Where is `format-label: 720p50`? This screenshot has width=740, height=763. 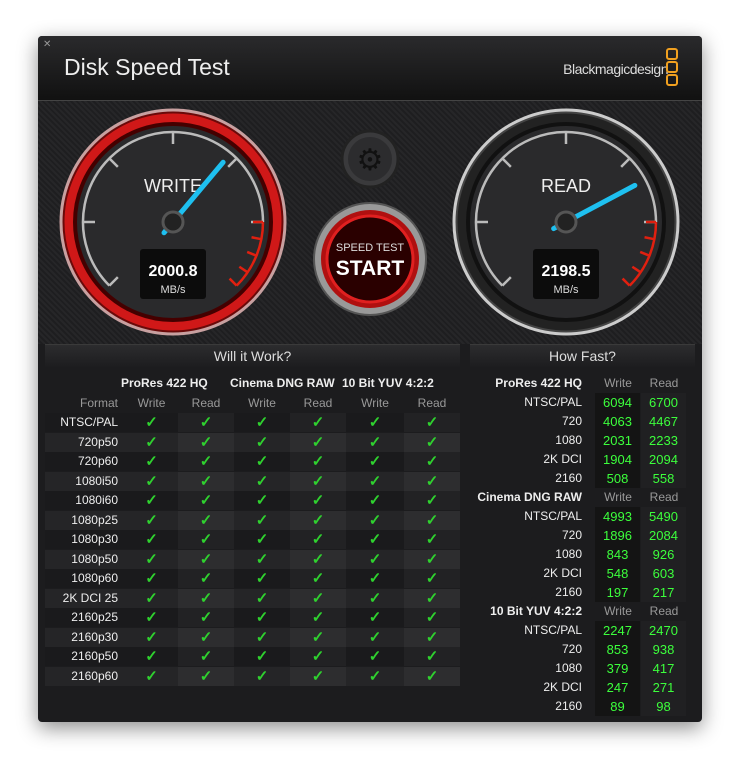 format-label: 720p50 is located at coordinates (97, 441).